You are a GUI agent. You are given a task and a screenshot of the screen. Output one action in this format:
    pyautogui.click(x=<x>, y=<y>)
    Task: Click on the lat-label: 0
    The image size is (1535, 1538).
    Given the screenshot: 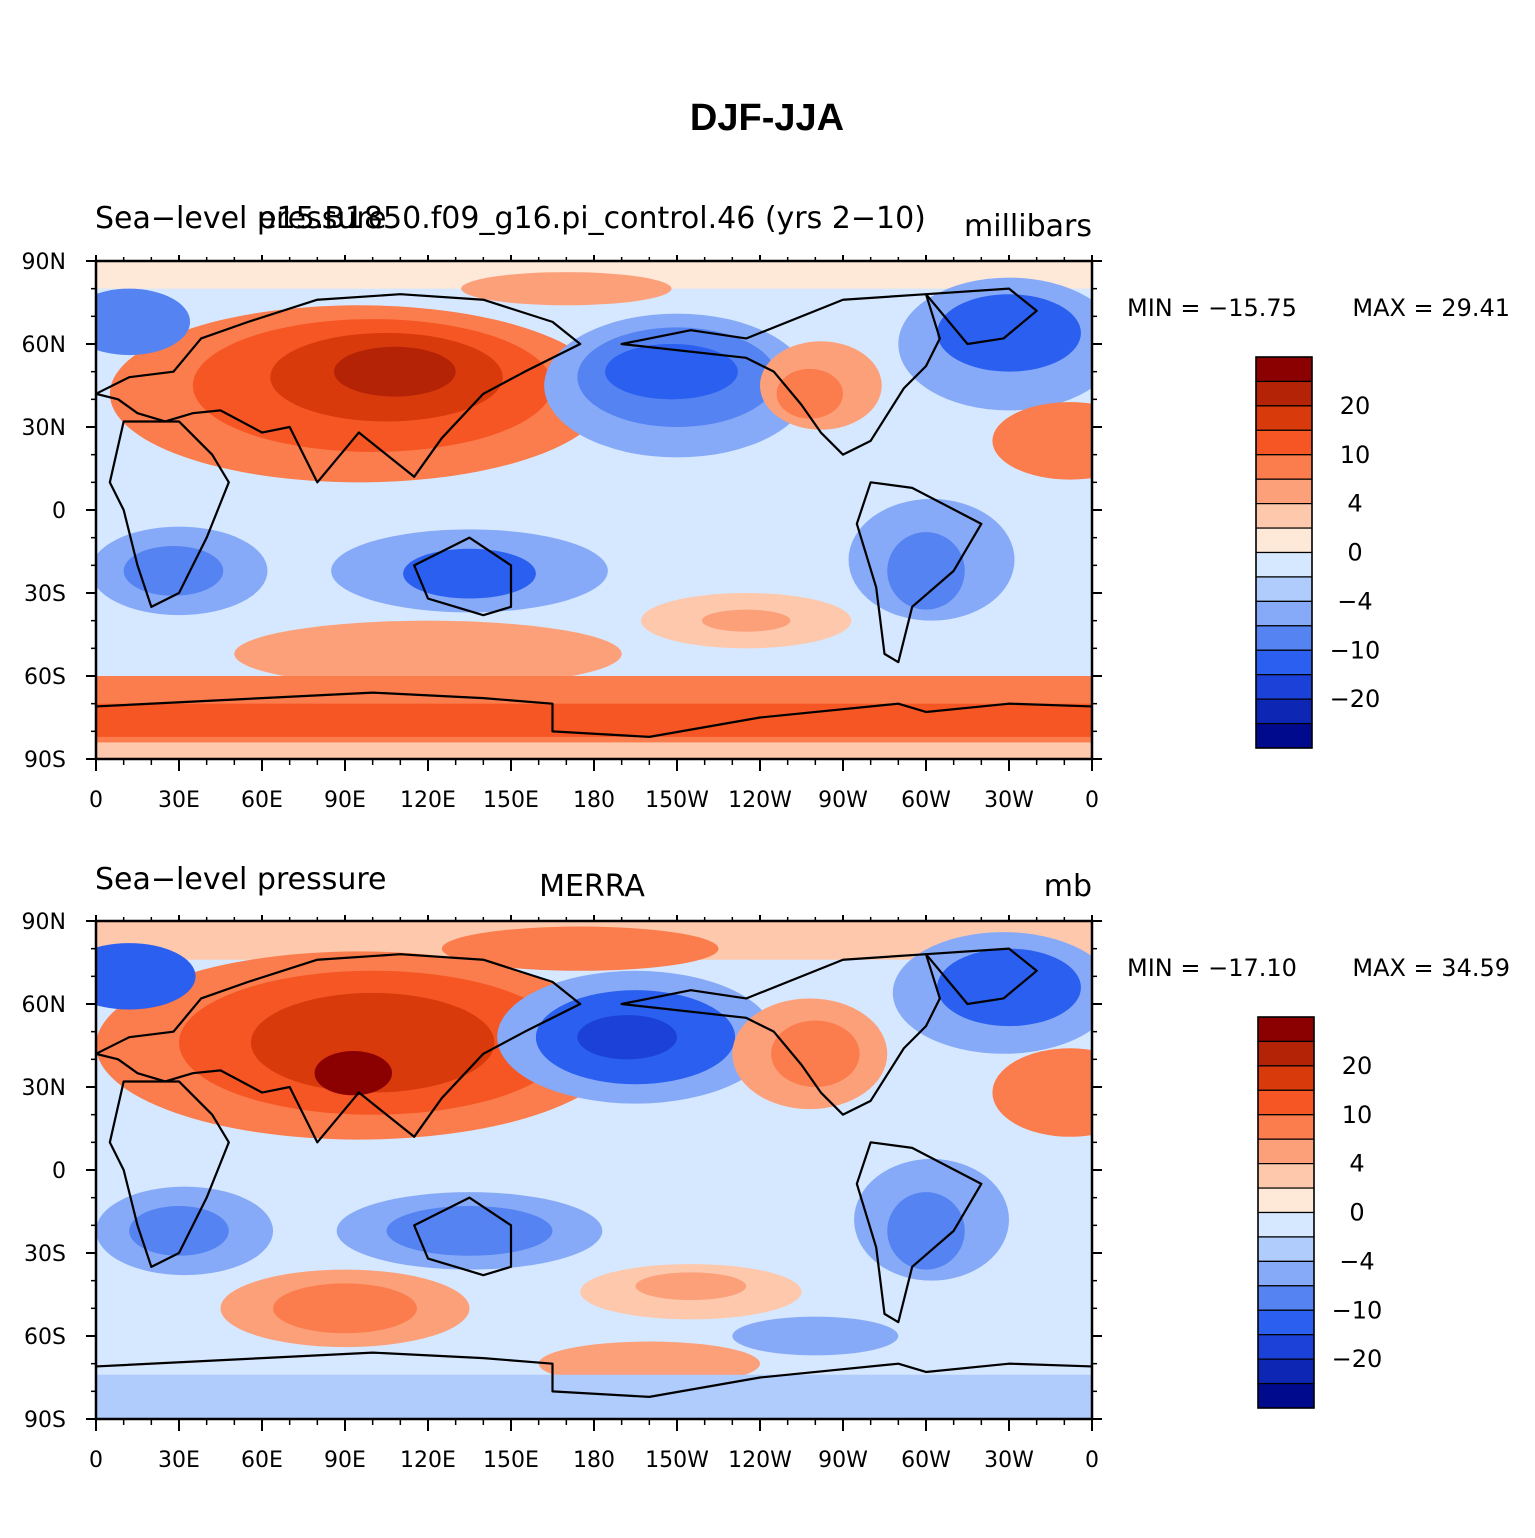 What is the action you would take?
    pyautogui.click(x=59, y=511)
    